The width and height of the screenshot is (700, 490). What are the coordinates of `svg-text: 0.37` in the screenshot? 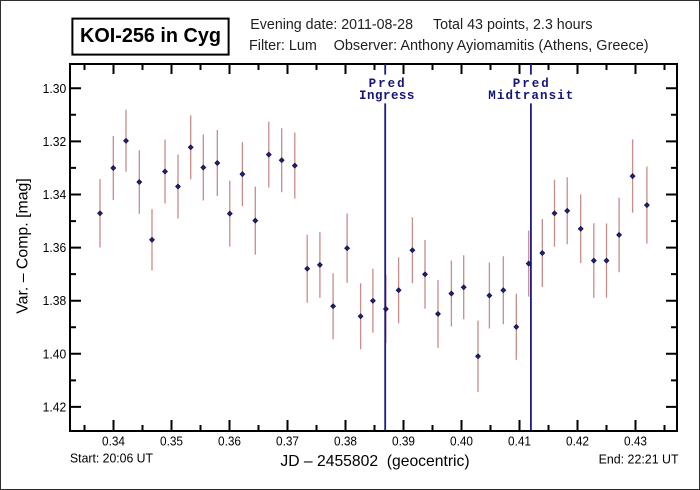 It's located at (287, 441).